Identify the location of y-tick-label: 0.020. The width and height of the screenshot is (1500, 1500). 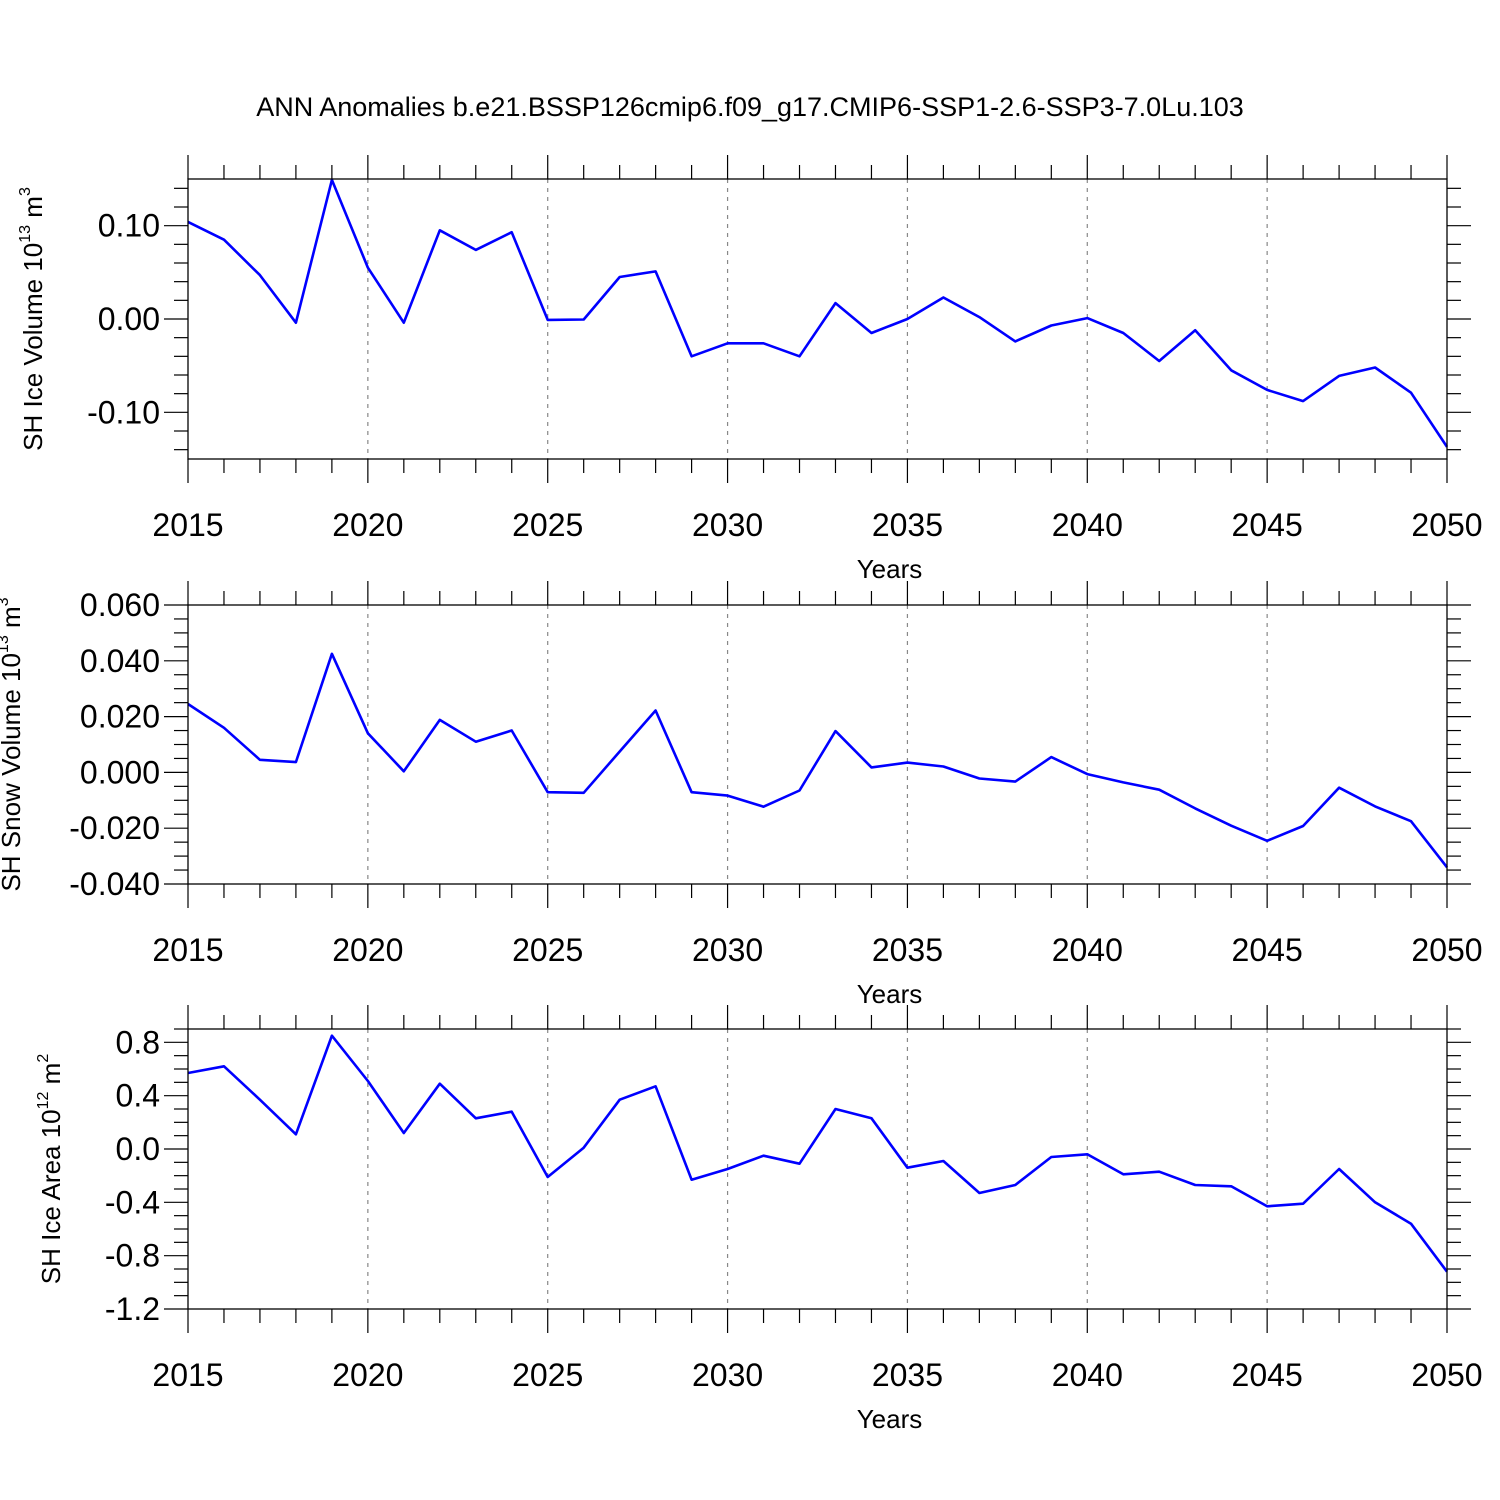
(120, 717).